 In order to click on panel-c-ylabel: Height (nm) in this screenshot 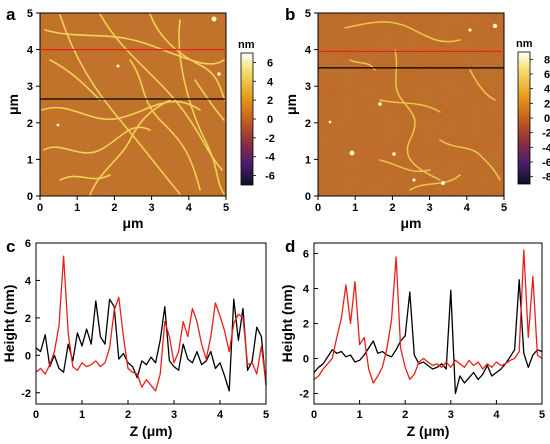, I will do `click(9, 324)`.